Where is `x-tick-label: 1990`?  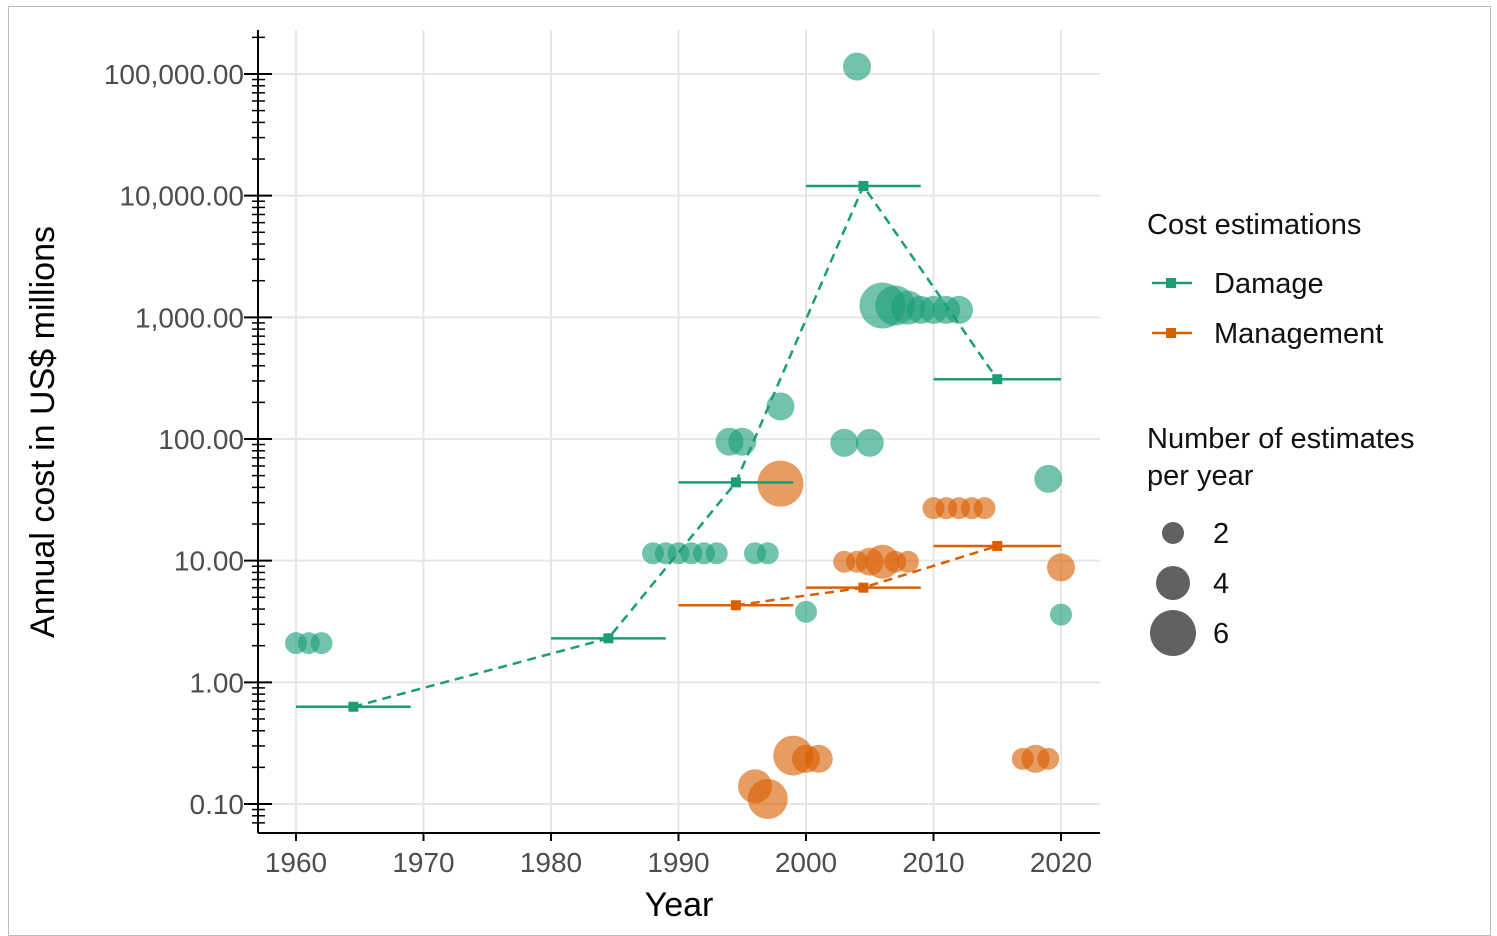
x-tick-label: 1990 is located at coordinates (678, 862).